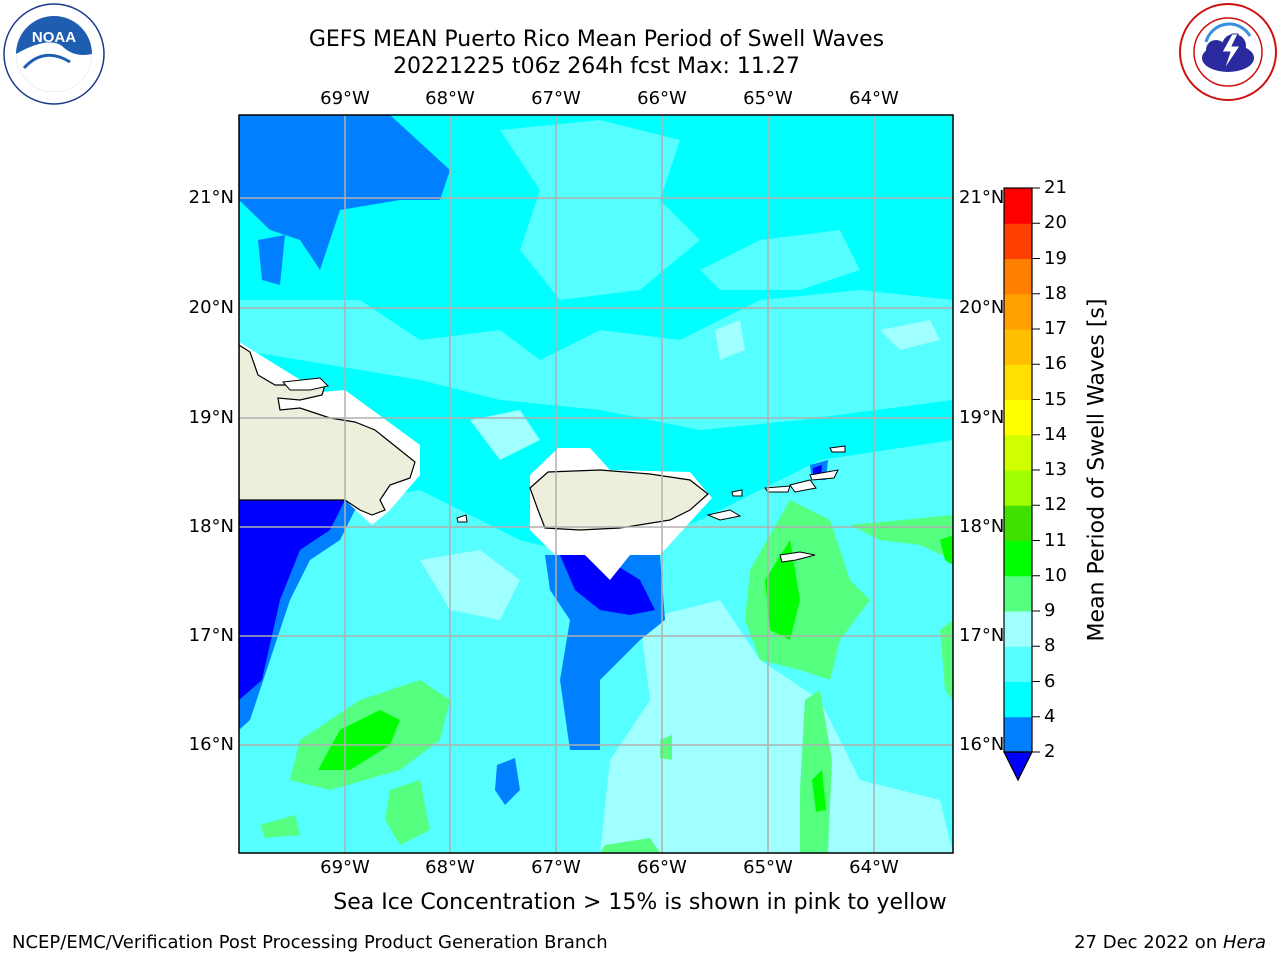  Describe the element at coordinates (1055, 187) in the screenshot. I see `colorbar-tick-label: 21` at that location.